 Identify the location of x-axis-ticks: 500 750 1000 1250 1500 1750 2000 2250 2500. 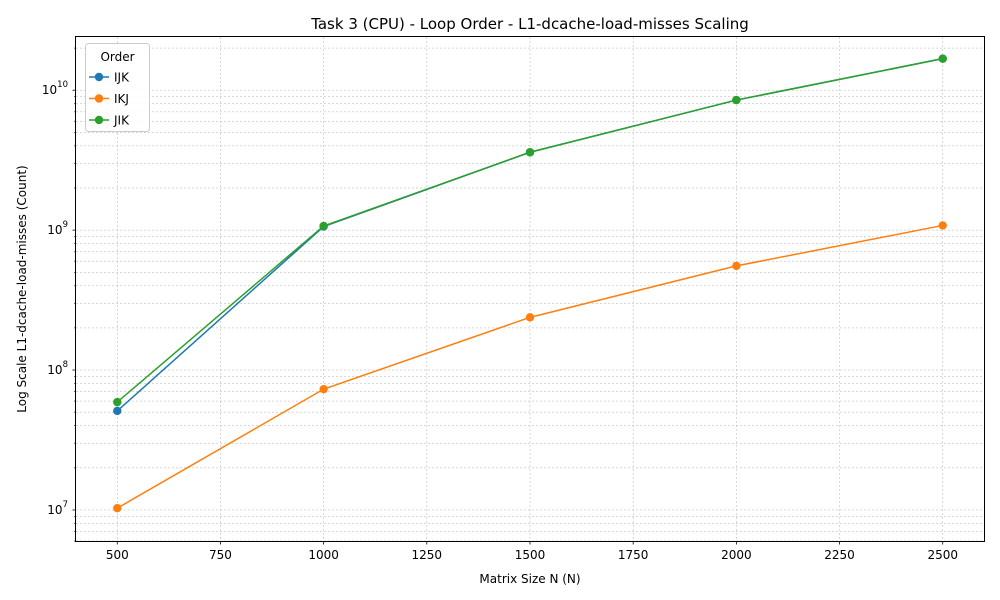
(532, 551).